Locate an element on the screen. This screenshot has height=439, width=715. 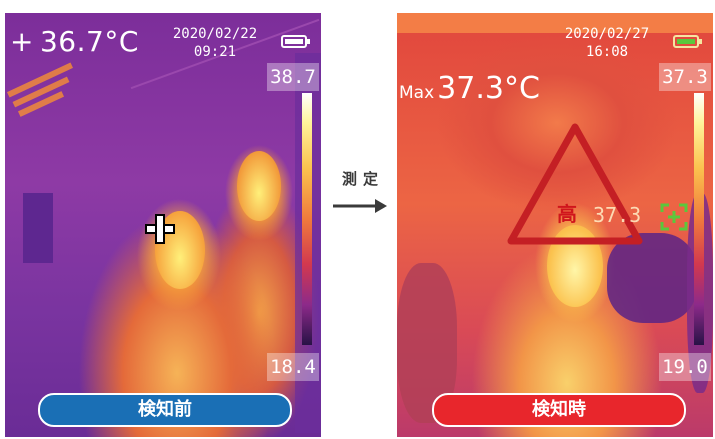
date-time: 2020/02/22 09:21 is located at coordinates (215, 43).